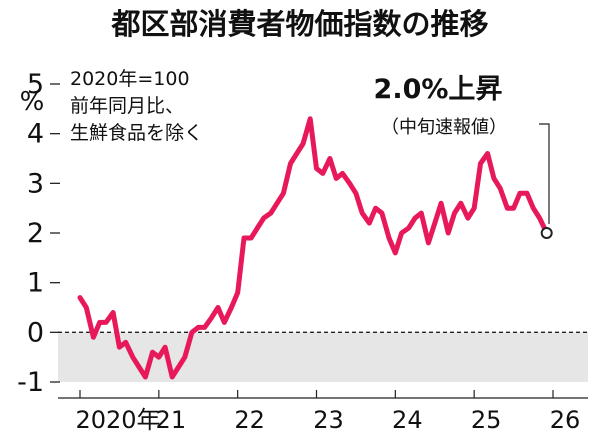 The image size is (600, 442). Describe the element at coordinates (35, 183) in the screenshot. I see `y-tick-label: 3` at that location.